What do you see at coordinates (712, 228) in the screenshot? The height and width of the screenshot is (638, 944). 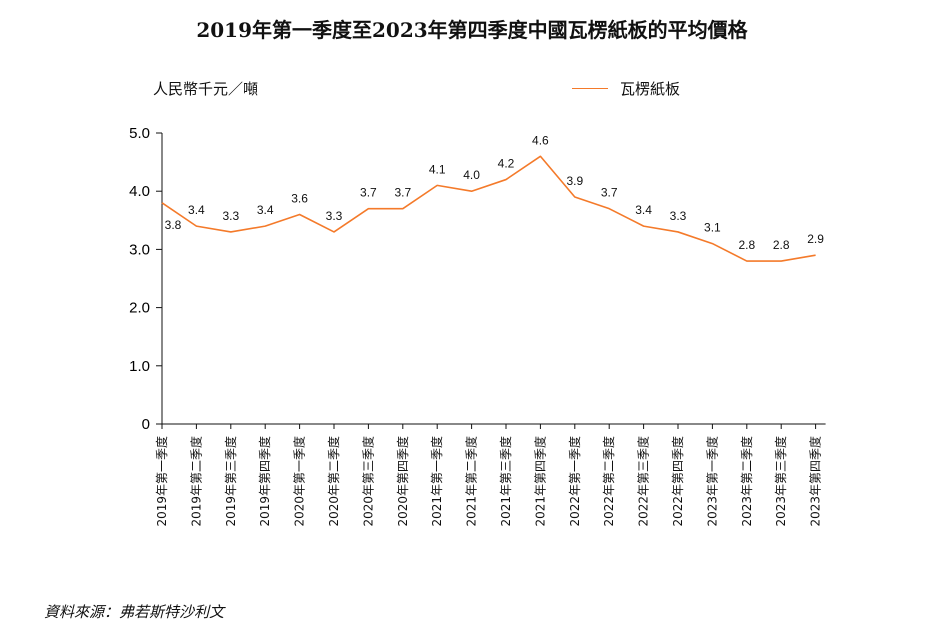 I see `data-label: 3.1` at bounding box center [712, 228].